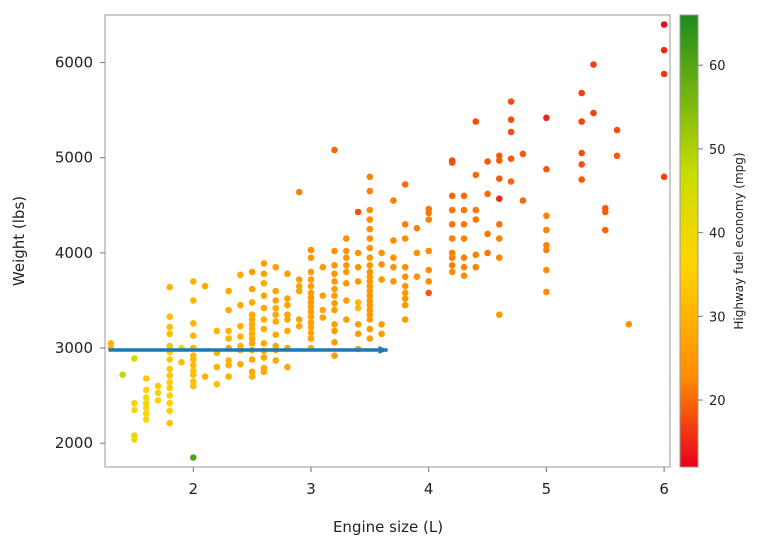  Describe the element at coordinates (74, 348) in the screenshot. I see `y-tick-label: 3000` at that location.